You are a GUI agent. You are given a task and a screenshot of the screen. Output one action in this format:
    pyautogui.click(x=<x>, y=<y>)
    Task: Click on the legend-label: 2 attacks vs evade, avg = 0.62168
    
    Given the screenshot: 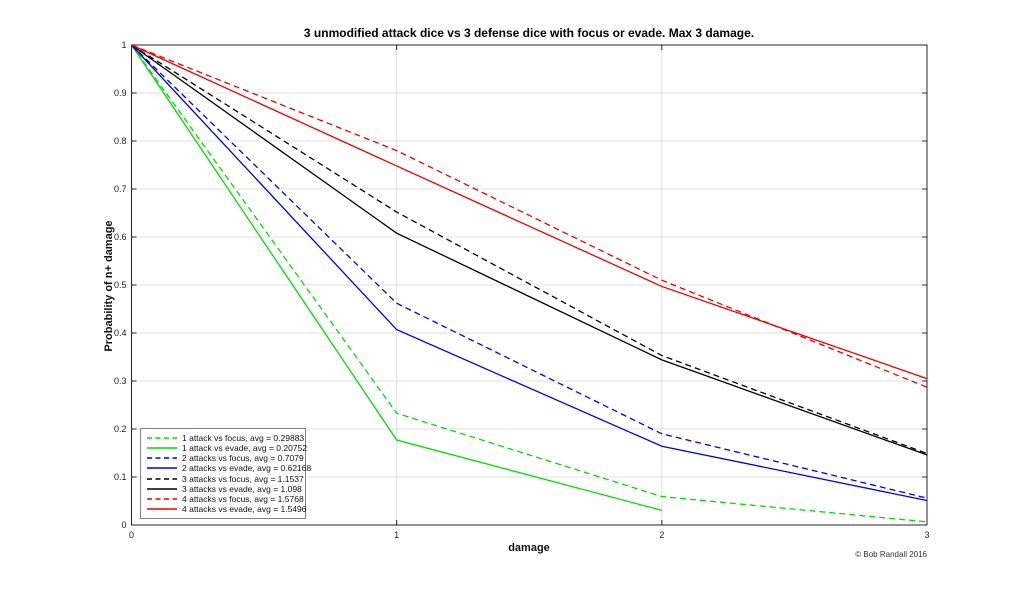 What is the action you would take?
    pyautogui.click(x=247, y=468)
    